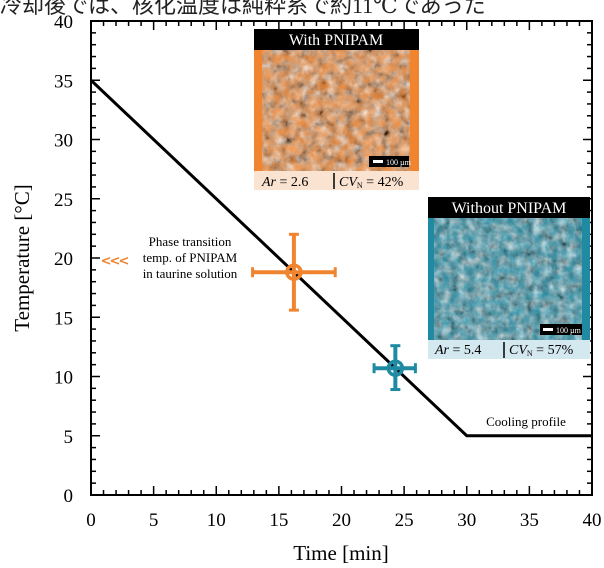 The height and width of the screenshot is (568, 604). I want to click on x-tick-label: 30, so click(466, 520).